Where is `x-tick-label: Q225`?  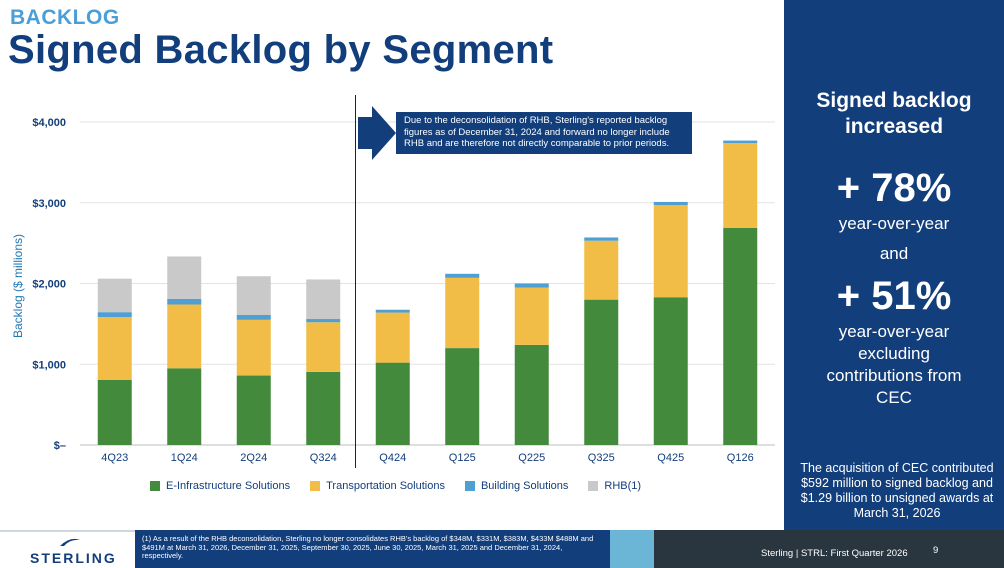 x-tick-label: Q225 is located at coordinates (531, 458).